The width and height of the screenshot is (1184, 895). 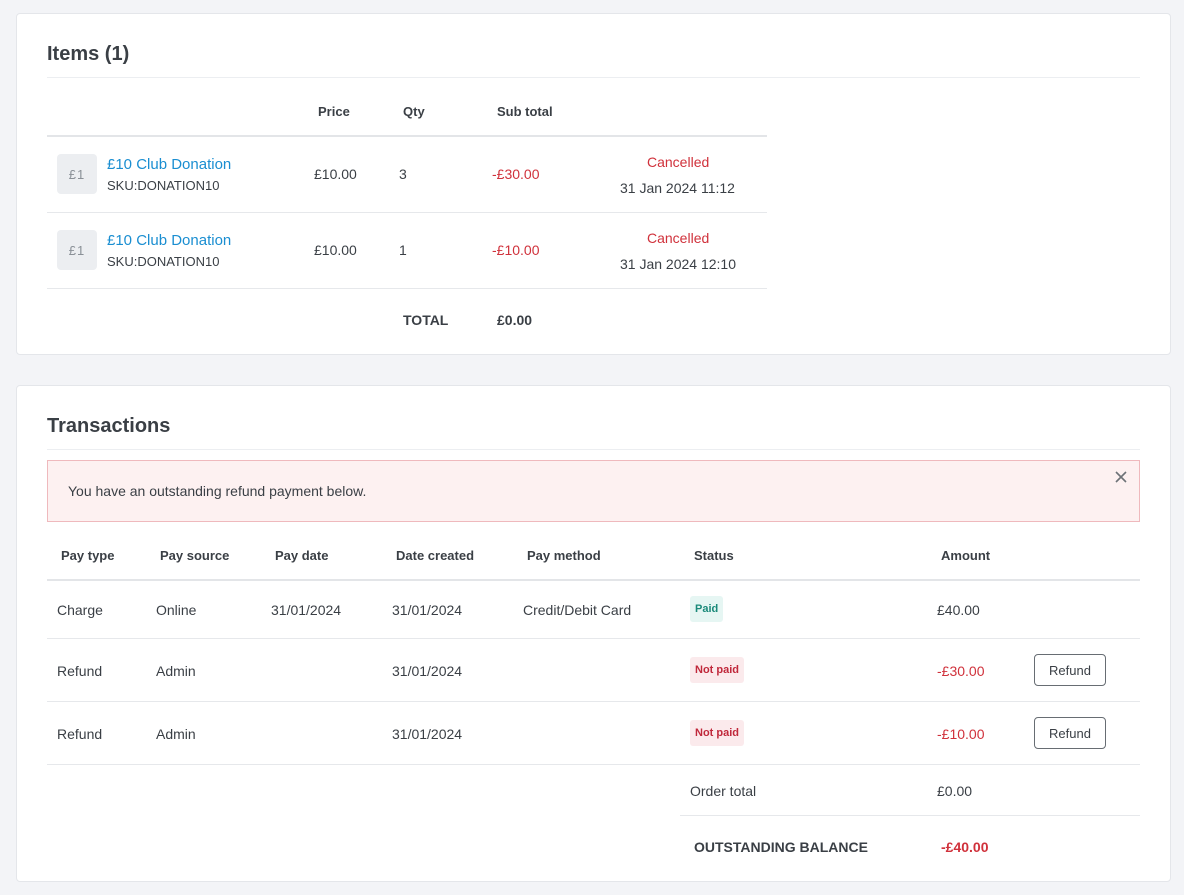 I want to click on column-header-pay-method: Pay method, so click(x=564, y=555).